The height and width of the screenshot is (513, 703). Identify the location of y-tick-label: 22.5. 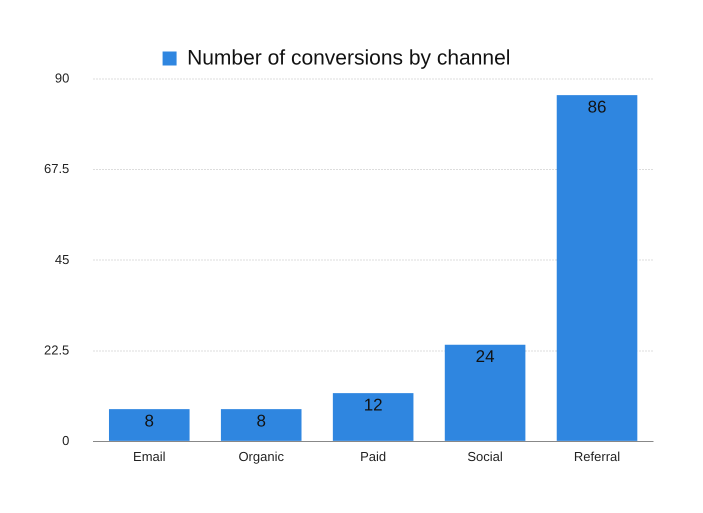
(57, 350).